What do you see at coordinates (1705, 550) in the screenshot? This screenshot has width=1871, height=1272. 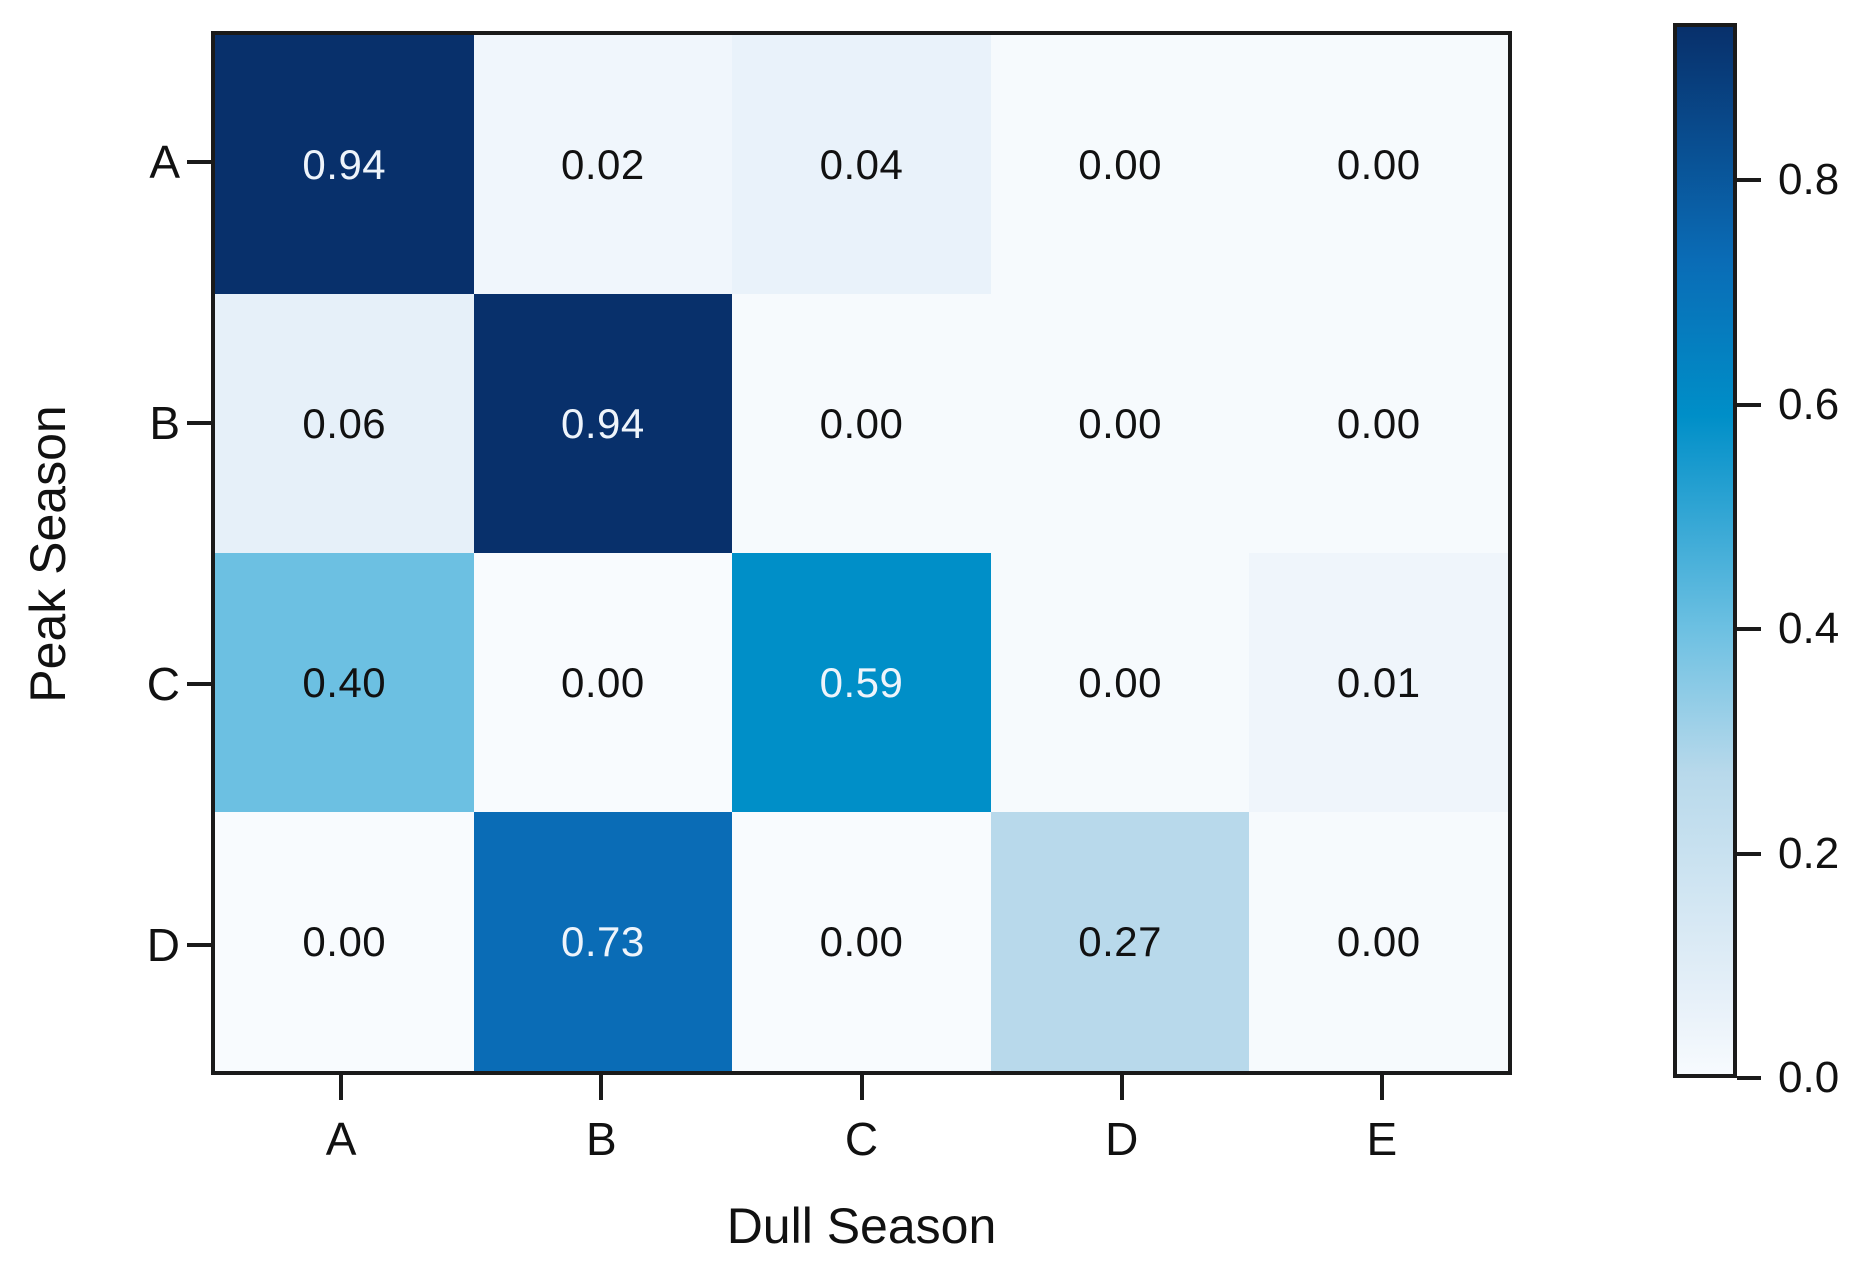 I see `colorbar` at bounding box center [1705, 550].